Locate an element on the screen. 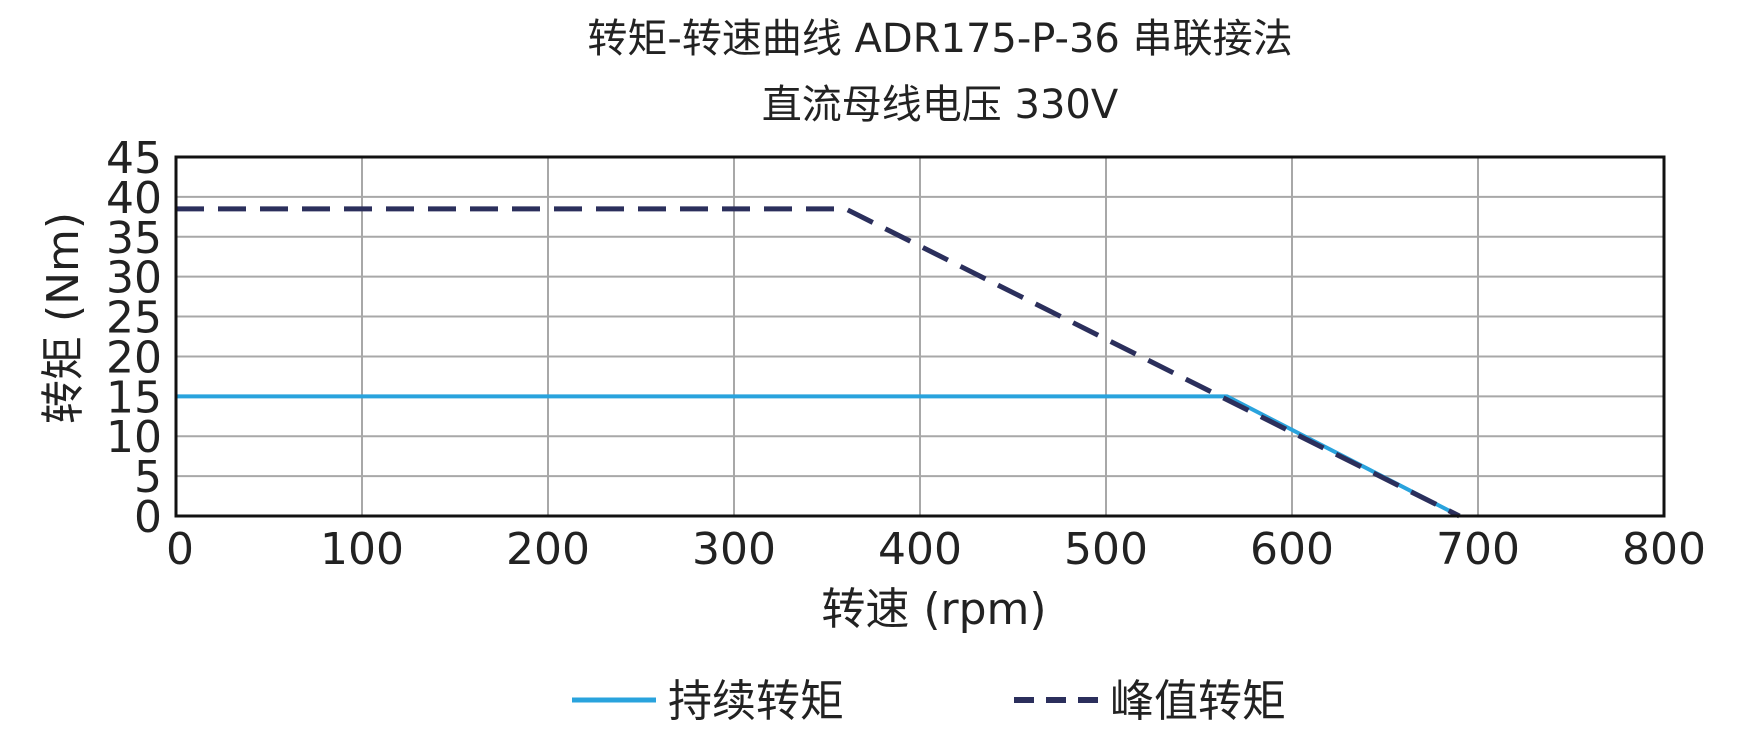 The height and width of the screenshot is (742, 1744). y-tick-label: 15 is located at coordinates (134, 397).